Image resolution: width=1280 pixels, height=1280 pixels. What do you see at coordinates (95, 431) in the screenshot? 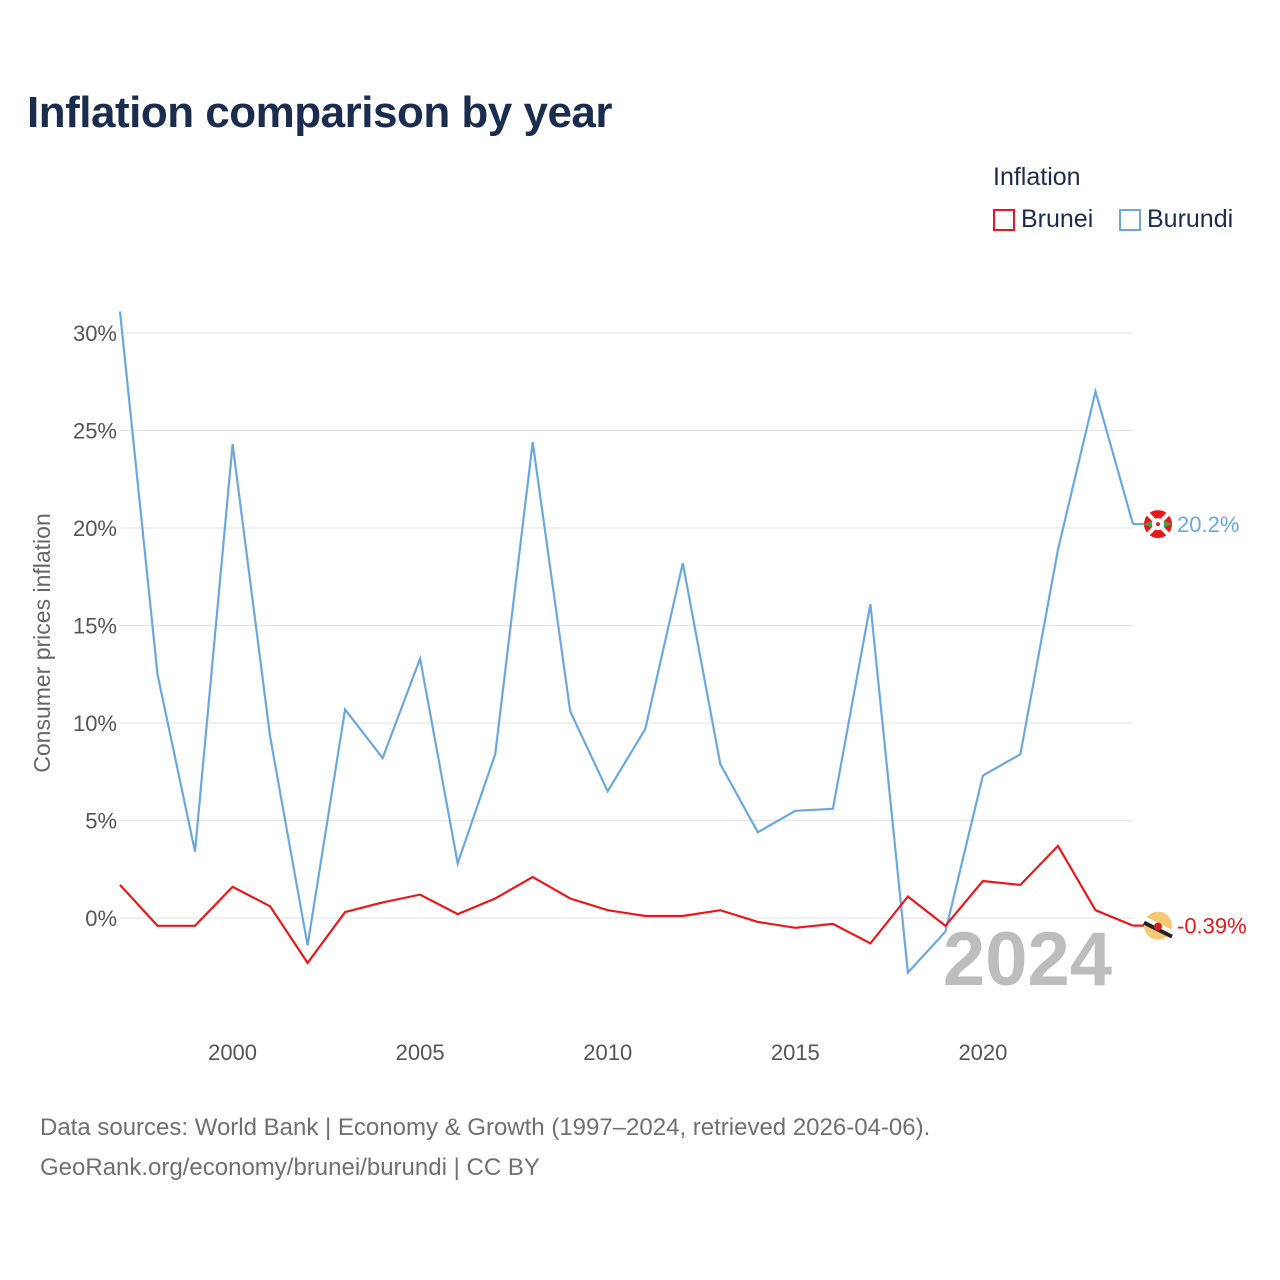
I see `y-tick-label: 25%` at bounding box center [95, 431].